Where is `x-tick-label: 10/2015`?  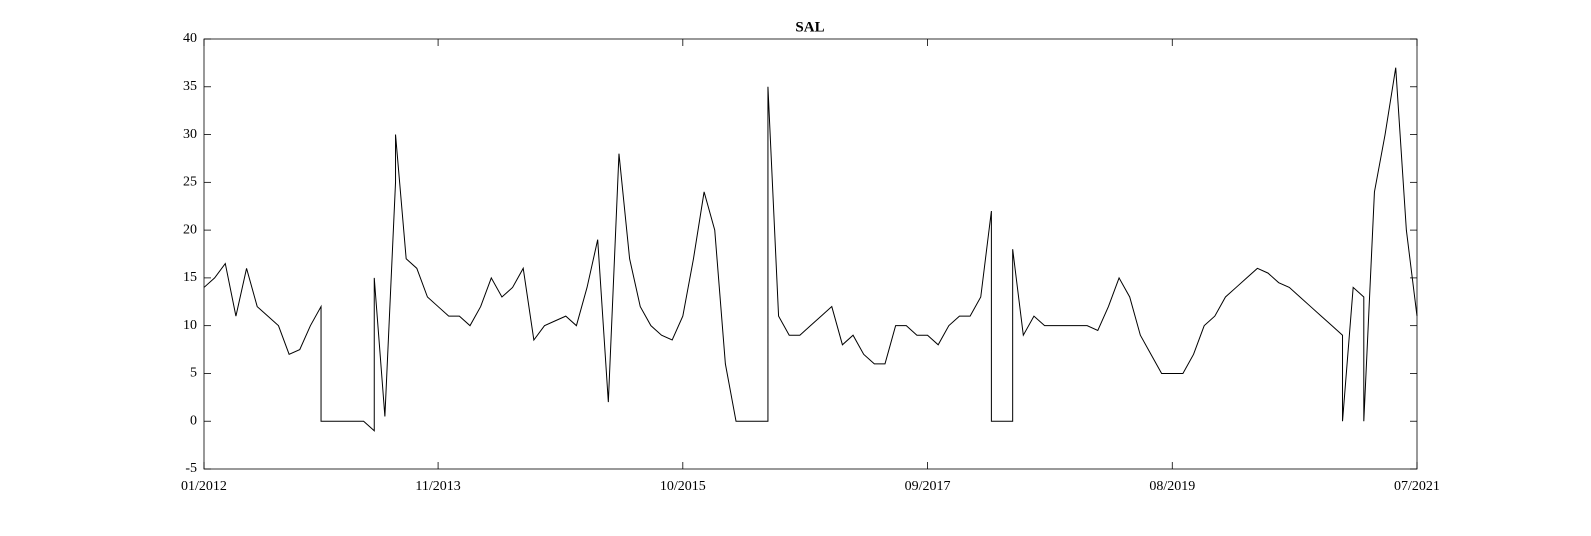 x-tick-label: 10/2015 is located at coordinates (683, 486).